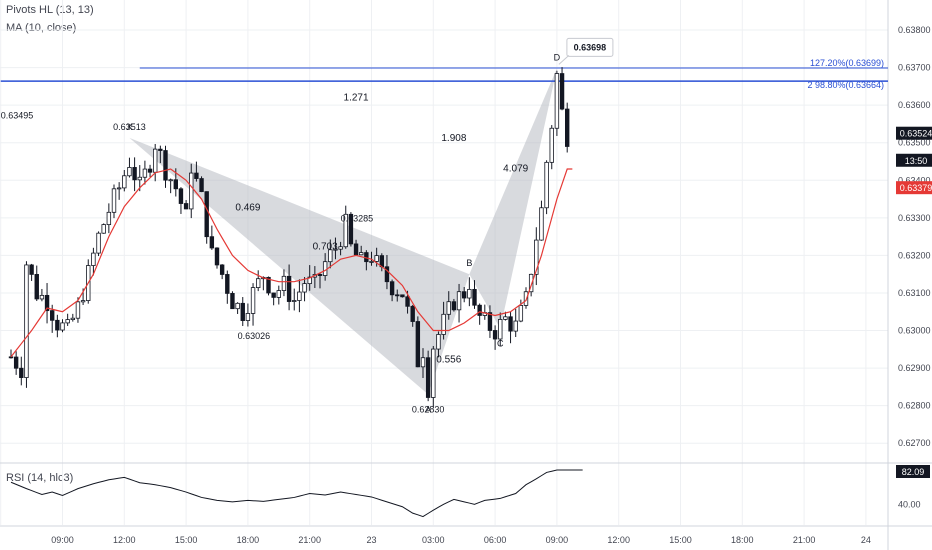 The image size is (932, 550). I want to click on pattern-ratio-label: 1.908, so click(453, 138).